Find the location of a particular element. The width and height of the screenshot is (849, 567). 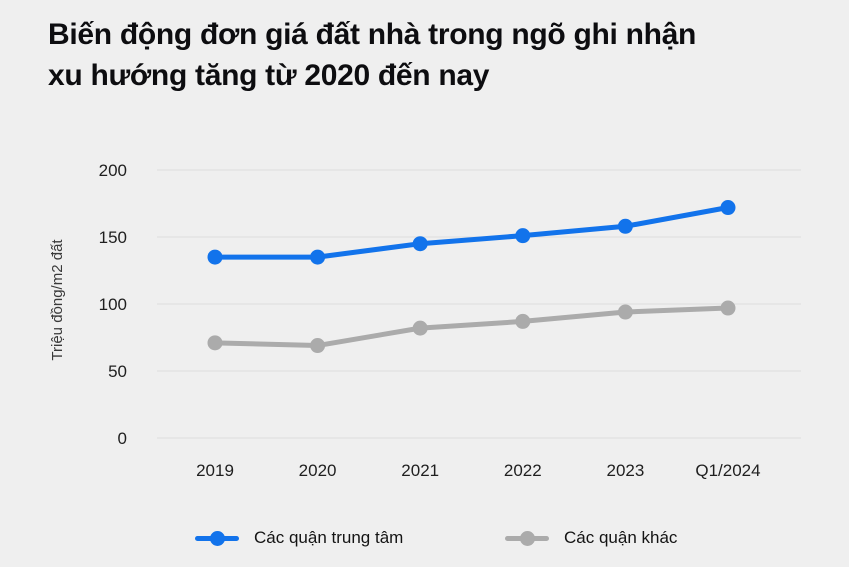

legend-item-other-districts: Các quận khác is located at coordinates (591, 538).